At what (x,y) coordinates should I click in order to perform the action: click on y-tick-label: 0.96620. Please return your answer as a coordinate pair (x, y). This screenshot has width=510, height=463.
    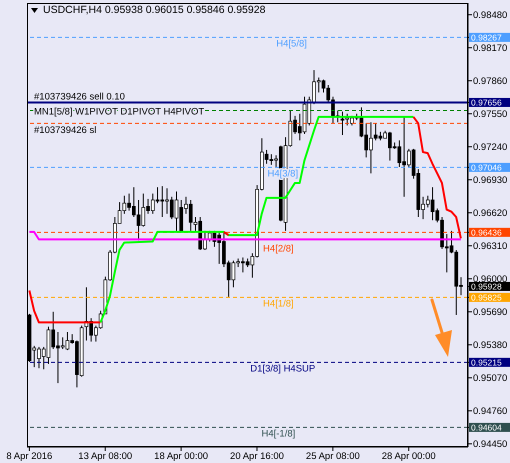
    Looking at the image, I should click on (490, 214).